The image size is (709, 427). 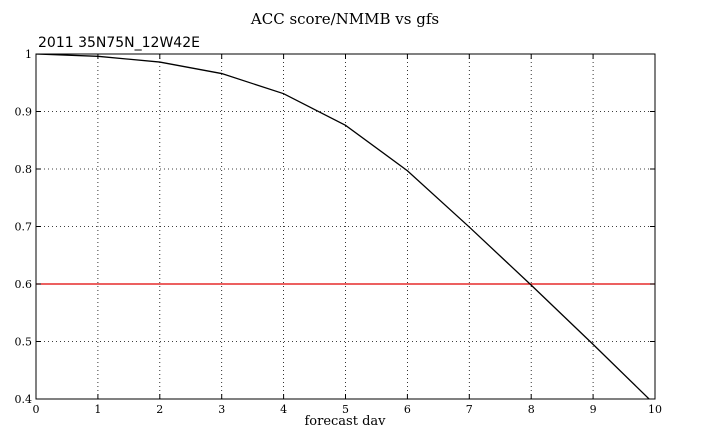 What do you see at coordinates (97, 409) in the screenshot?
I see `x-tick-label: 1` at bounding box center [97, 409].